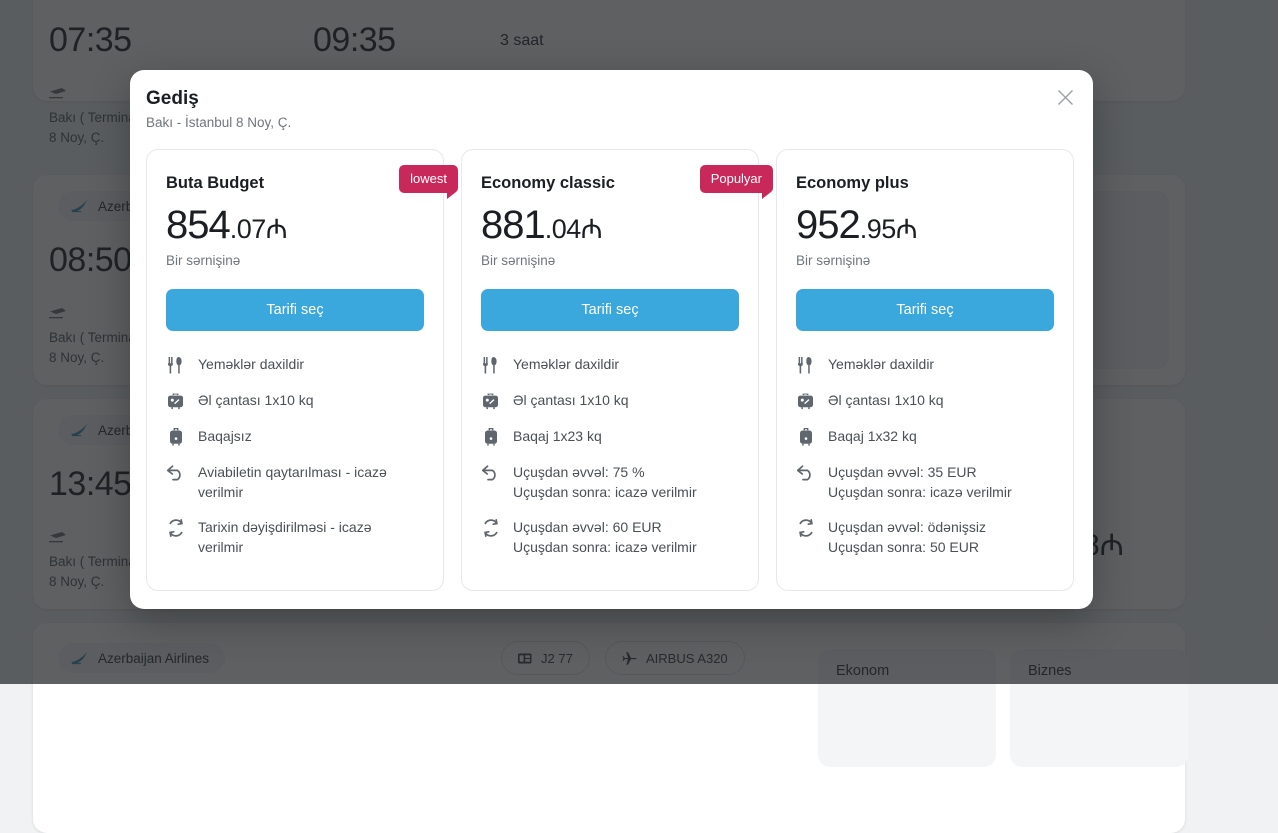  What do you see at coordinates (828, 225) in the screenshot?
I see `price-whole: 952` at bounding box center [828, 225].